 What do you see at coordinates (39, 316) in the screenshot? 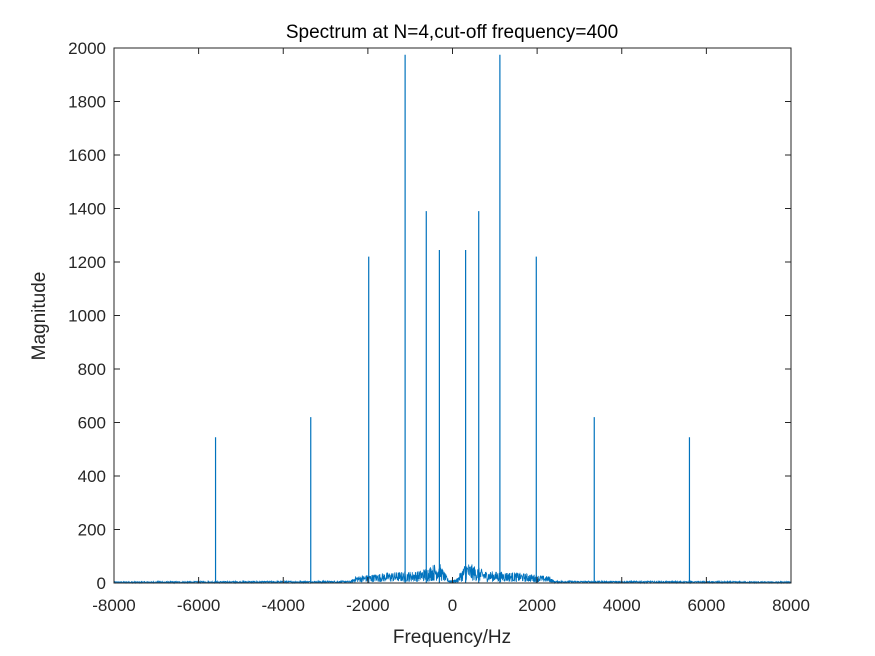
I see `y-axis-label: Magnitude` at bounding box center [39, 316].